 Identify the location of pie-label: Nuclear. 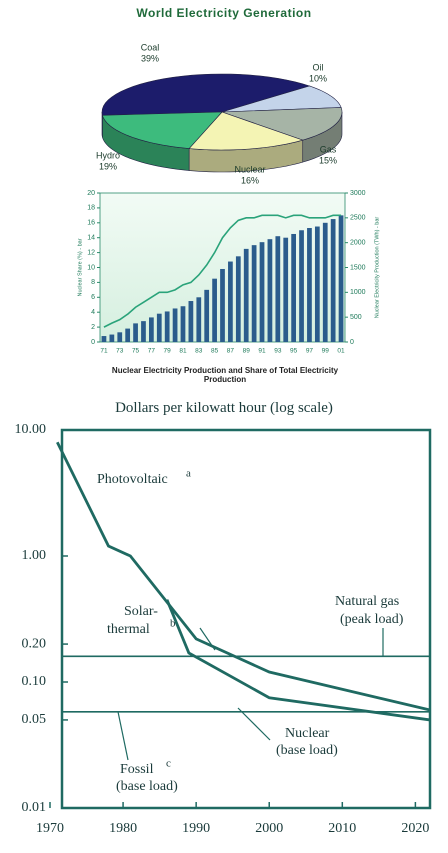
(249, 169).